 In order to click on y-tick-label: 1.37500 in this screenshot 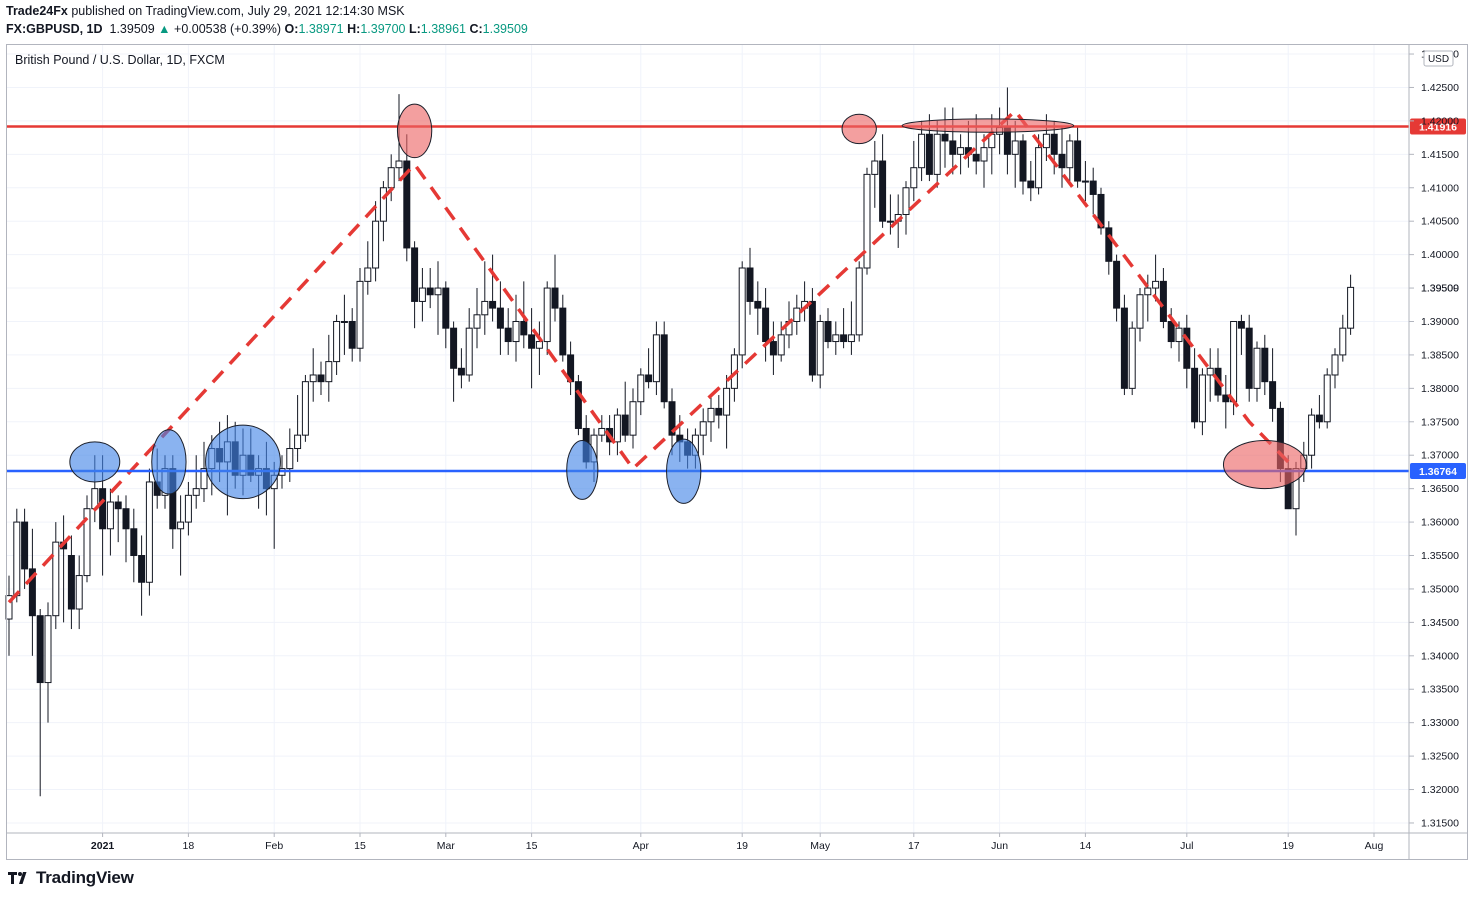, I will do `click(1440, 422)`.